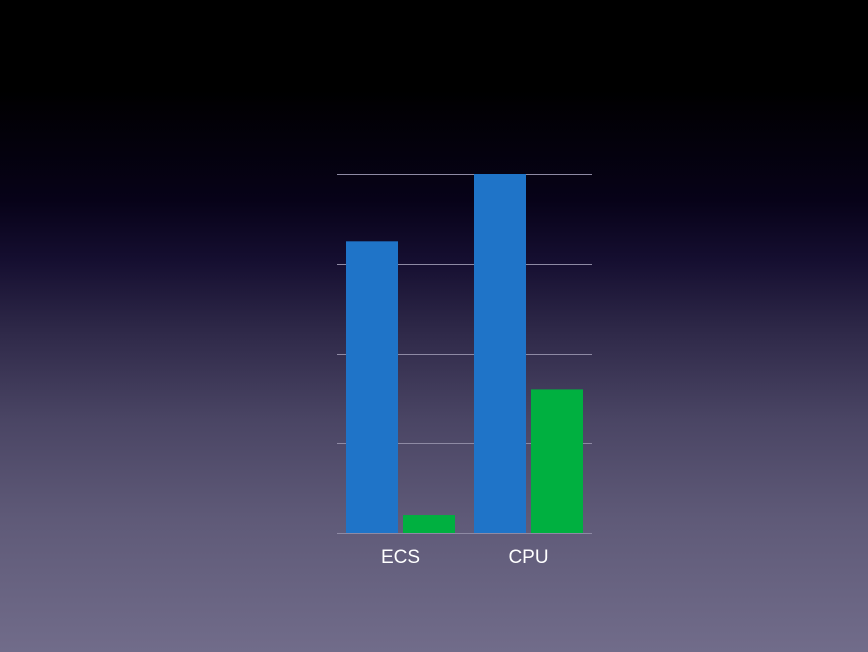 Image resolution: width=868 pixels, height=652 pixels. Describe the element at coordinates (528, 557) in the screenshot. I see `x-tick-label-cpu: CPU` at that location.